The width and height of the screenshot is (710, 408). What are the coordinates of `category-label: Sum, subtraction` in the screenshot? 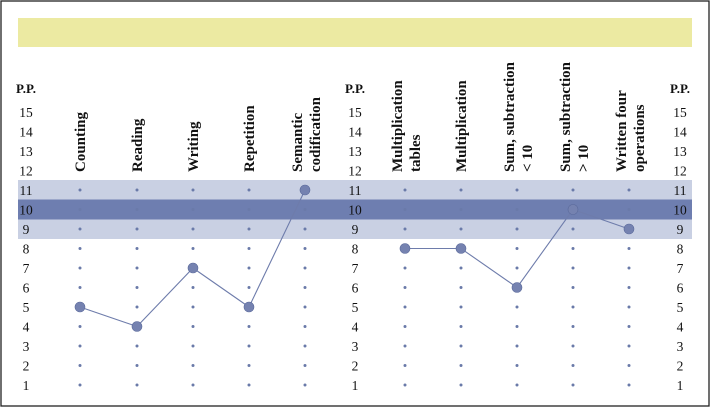 It's located at (510, 116).